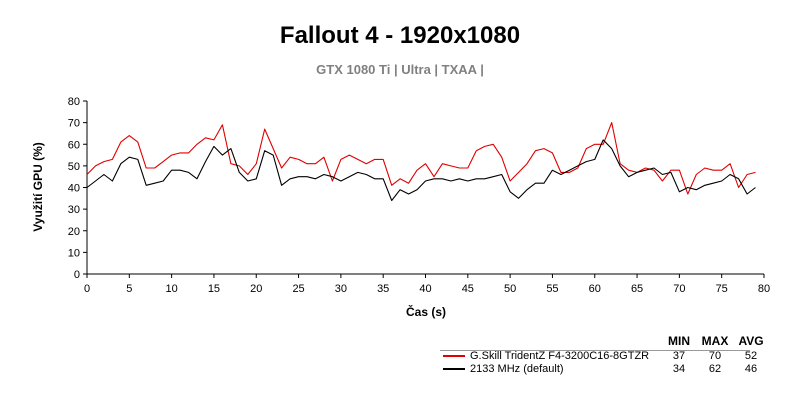  I want to click on legend-divider, so click(595, 350).